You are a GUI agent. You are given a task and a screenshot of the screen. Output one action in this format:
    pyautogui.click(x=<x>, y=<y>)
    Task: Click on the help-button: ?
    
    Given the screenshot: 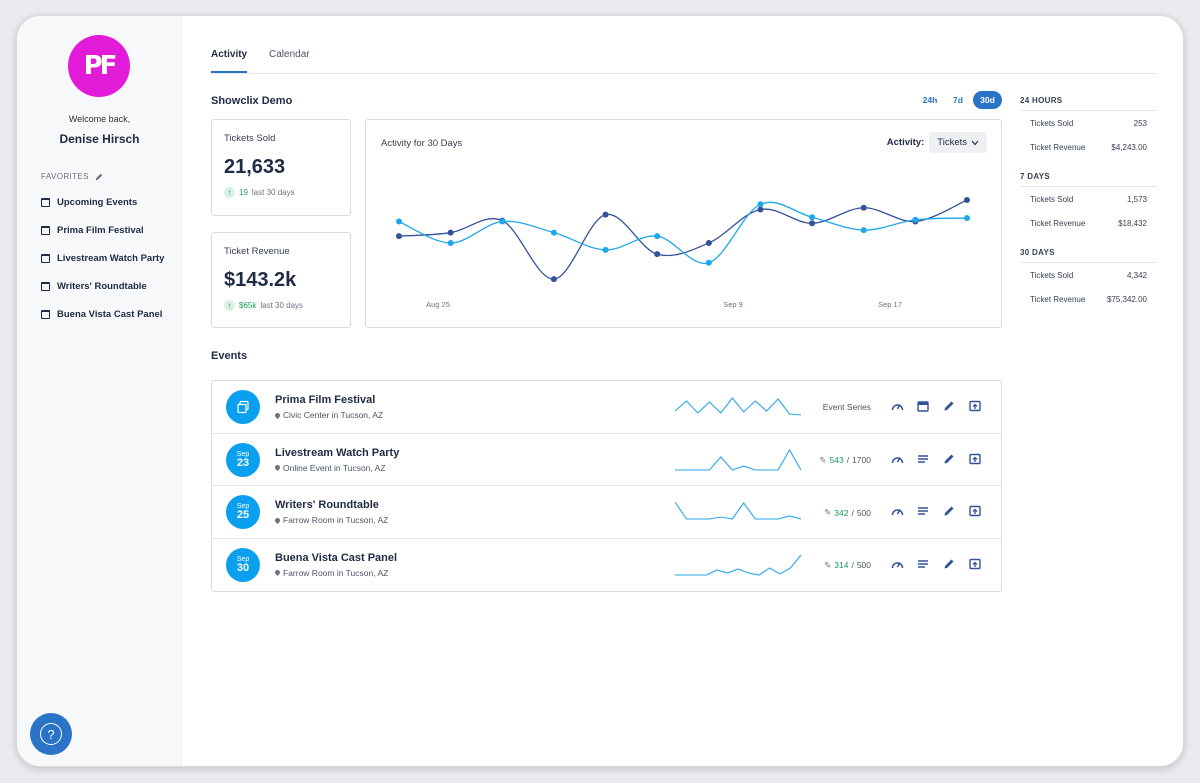 What is the action you would take?
    pyautogui.click(x=51, y=734)
    